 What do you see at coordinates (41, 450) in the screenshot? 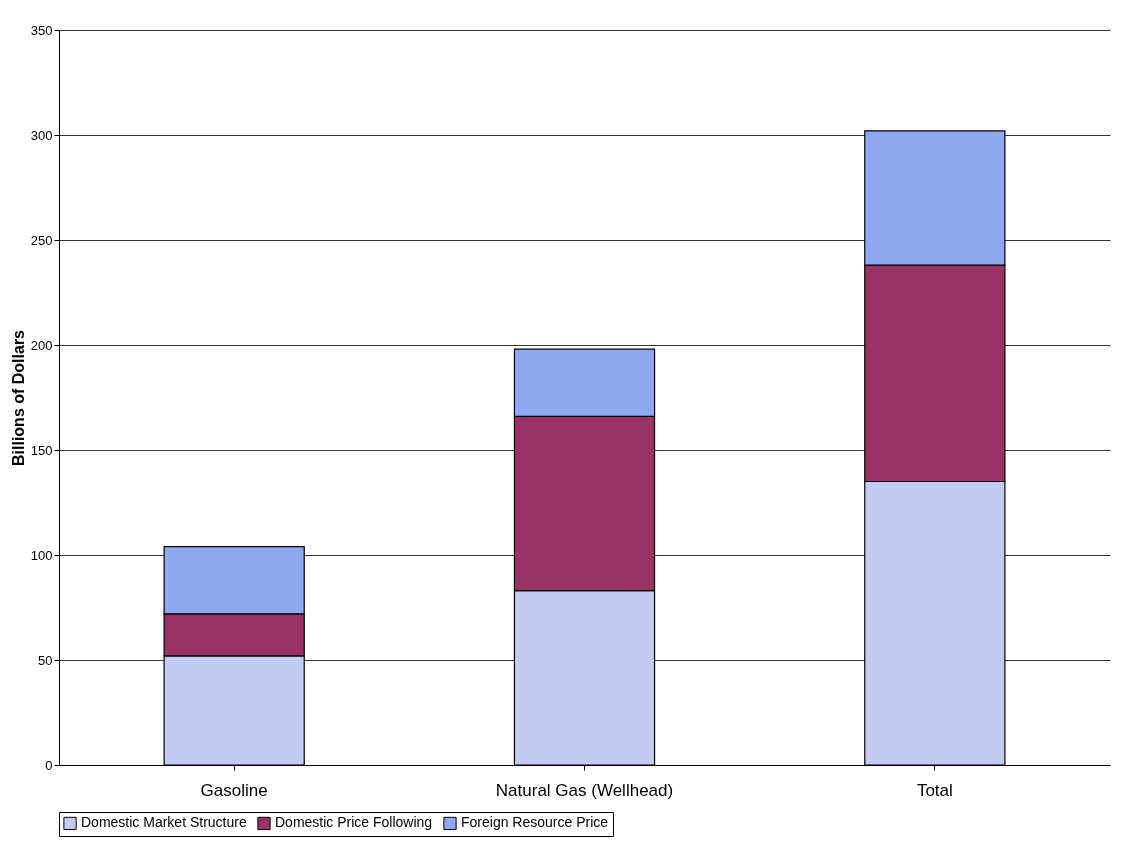
I see `y-tick-label: 150` at bounding box center [41, 450].